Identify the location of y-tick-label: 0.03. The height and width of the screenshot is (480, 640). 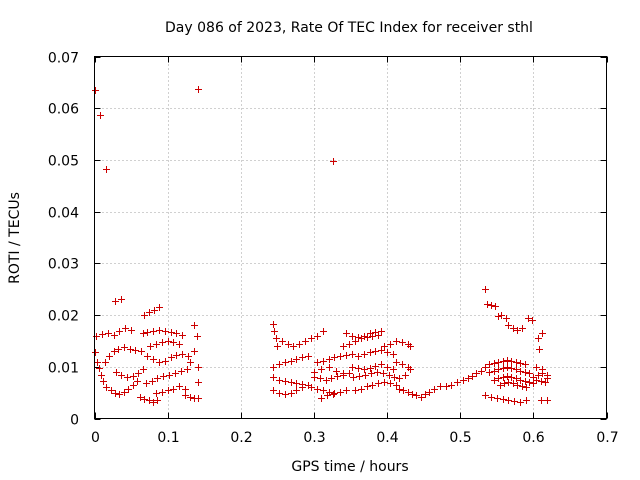
(63, 265).